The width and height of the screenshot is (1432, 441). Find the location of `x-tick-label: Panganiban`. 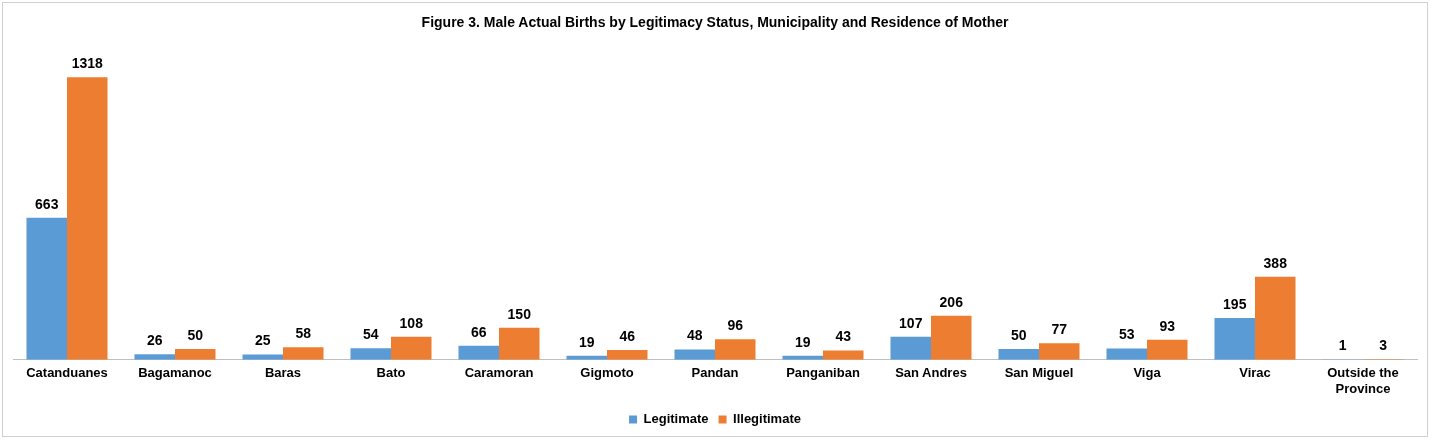

x-tick-label: Panganiban is located at coordinates (823, 373).